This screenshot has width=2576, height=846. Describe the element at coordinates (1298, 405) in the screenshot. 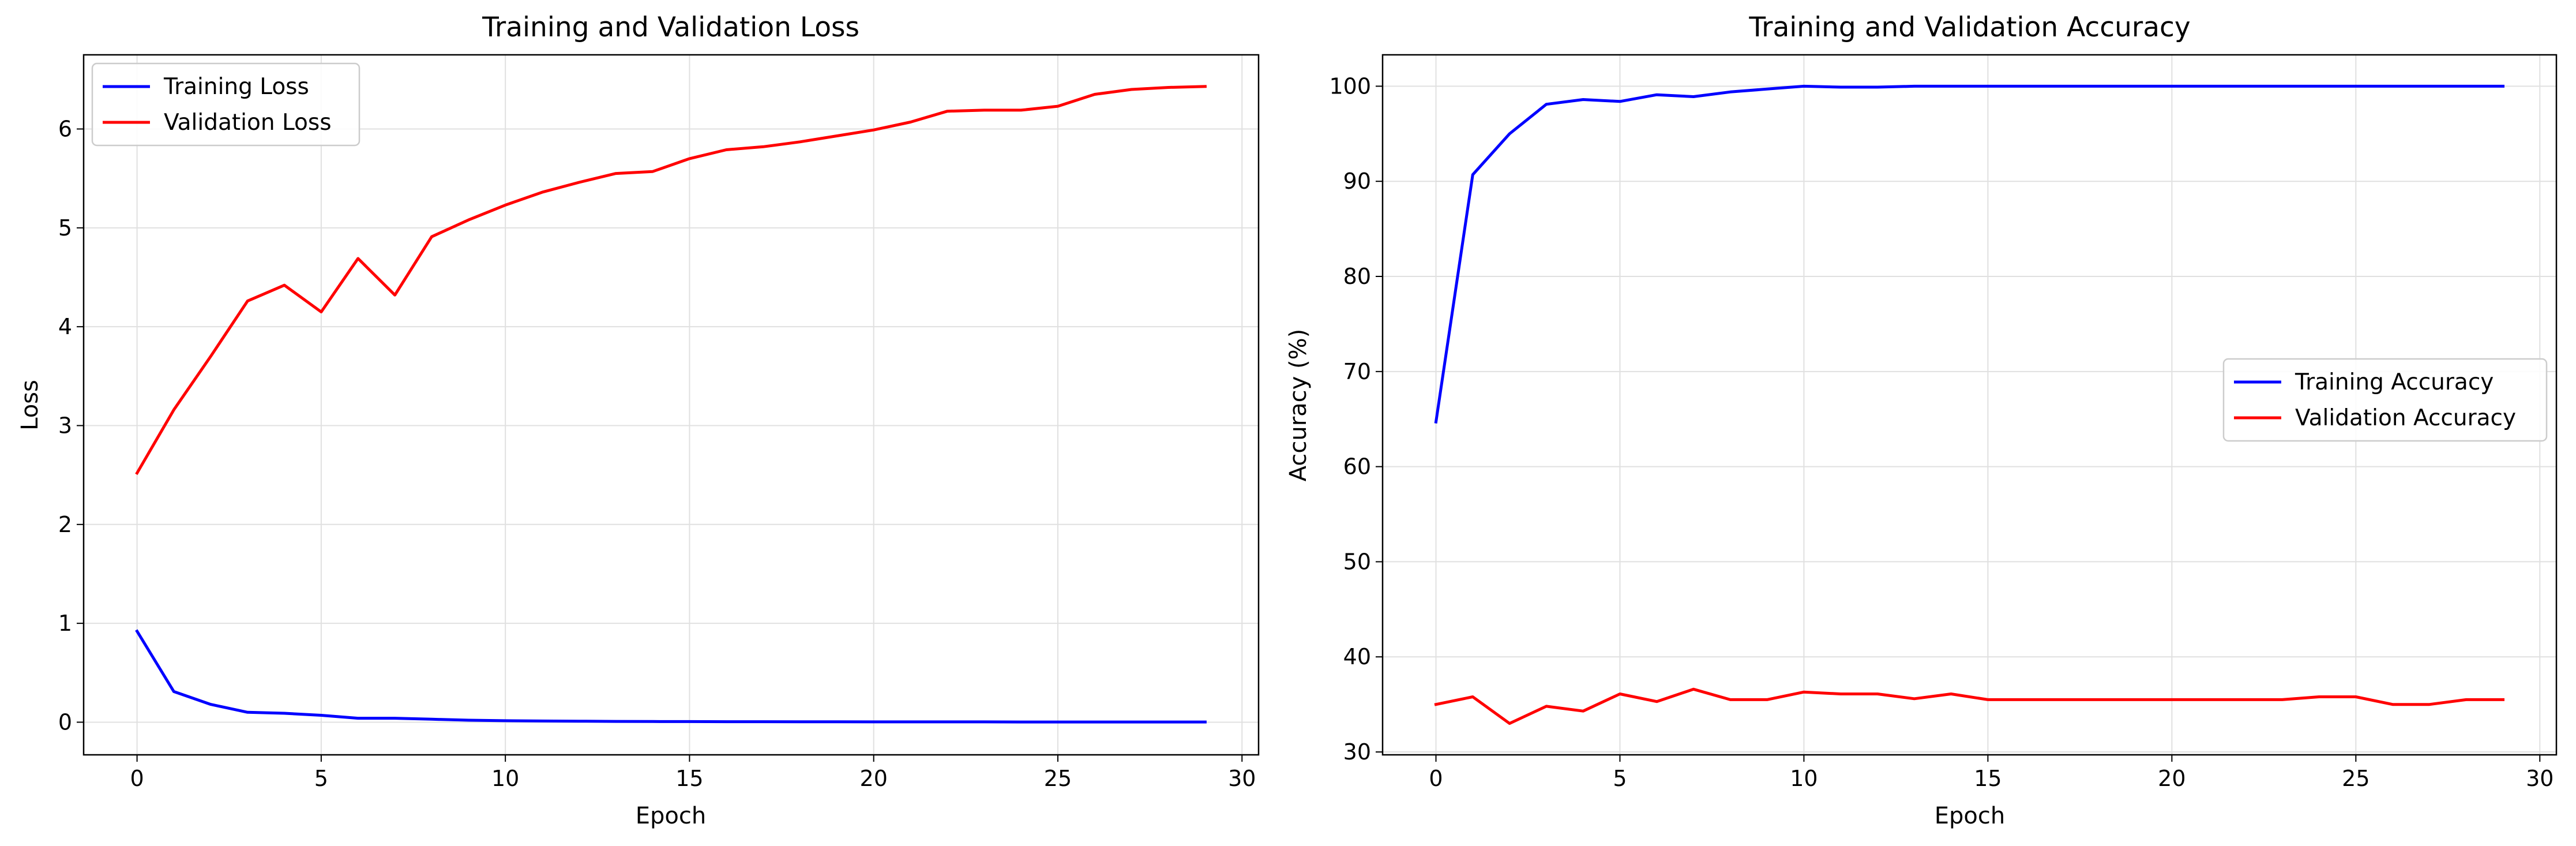

I see `y-axis-label: Accuracy (%)` at that location.